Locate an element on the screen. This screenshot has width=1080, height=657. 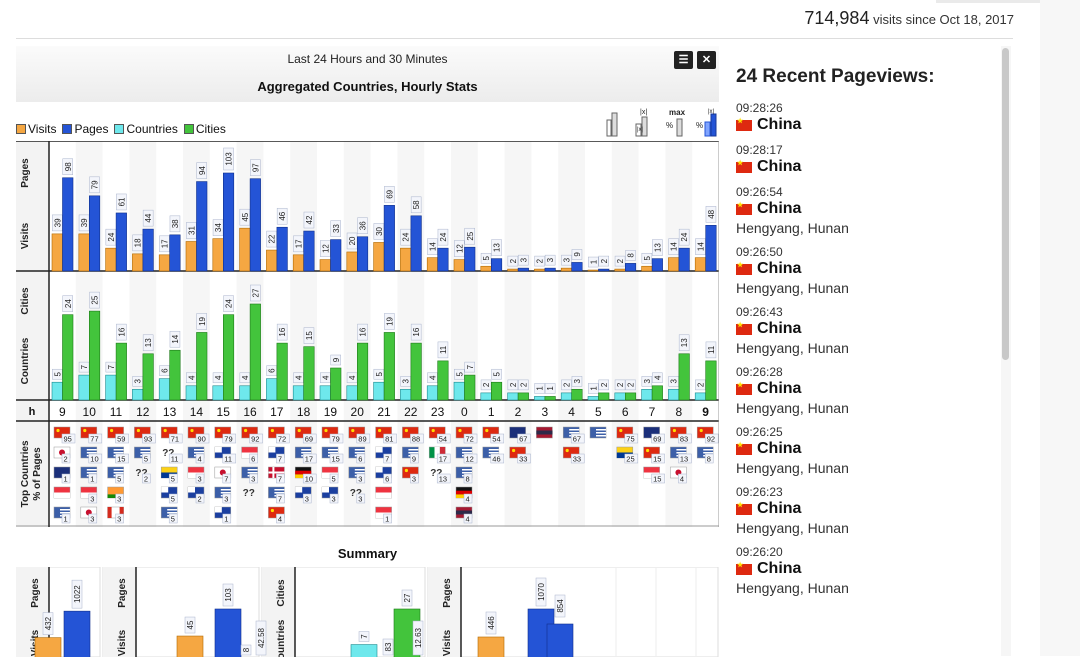
pages-bar-label: 69 is located at coordinates (389, 193).